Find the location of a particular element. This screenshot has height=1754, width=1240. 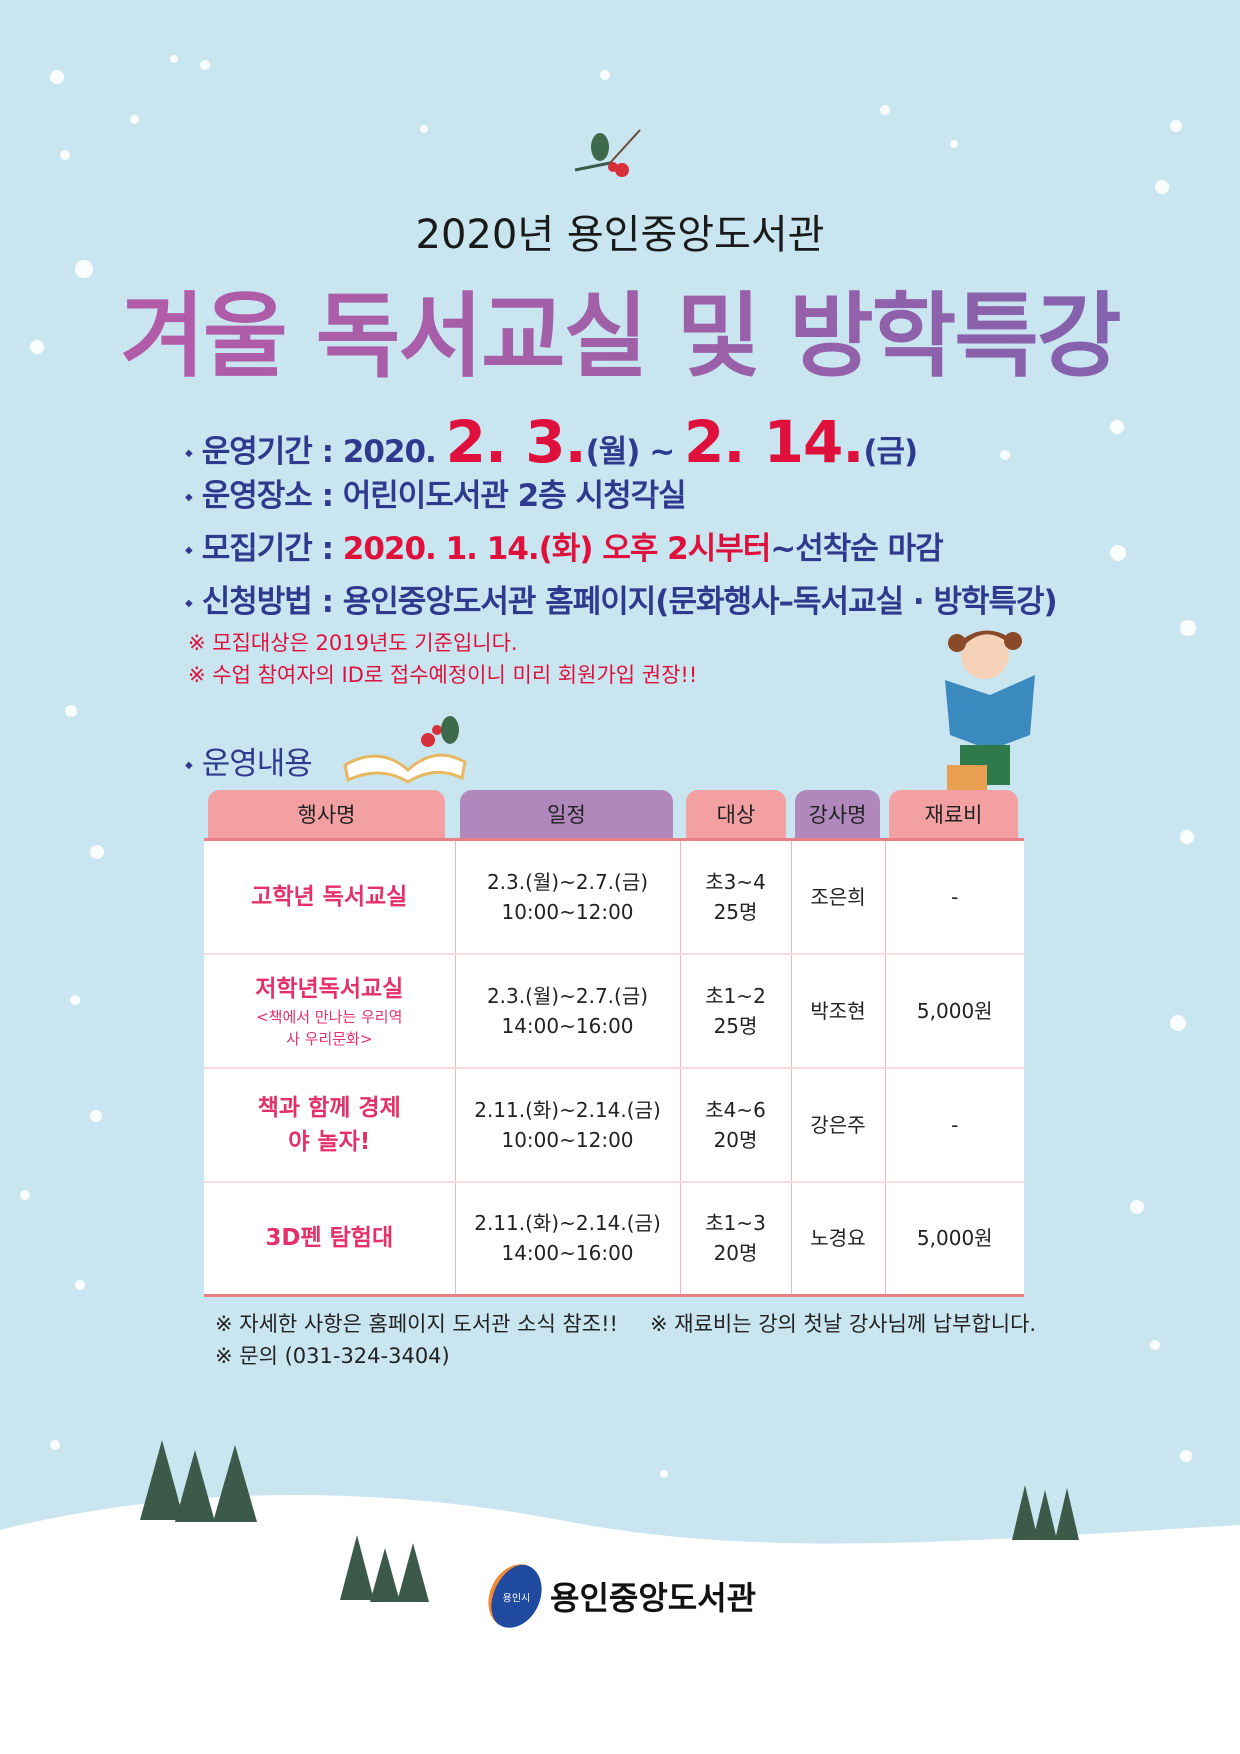

pine-trees-right is located at coordinates (1045, 1512).